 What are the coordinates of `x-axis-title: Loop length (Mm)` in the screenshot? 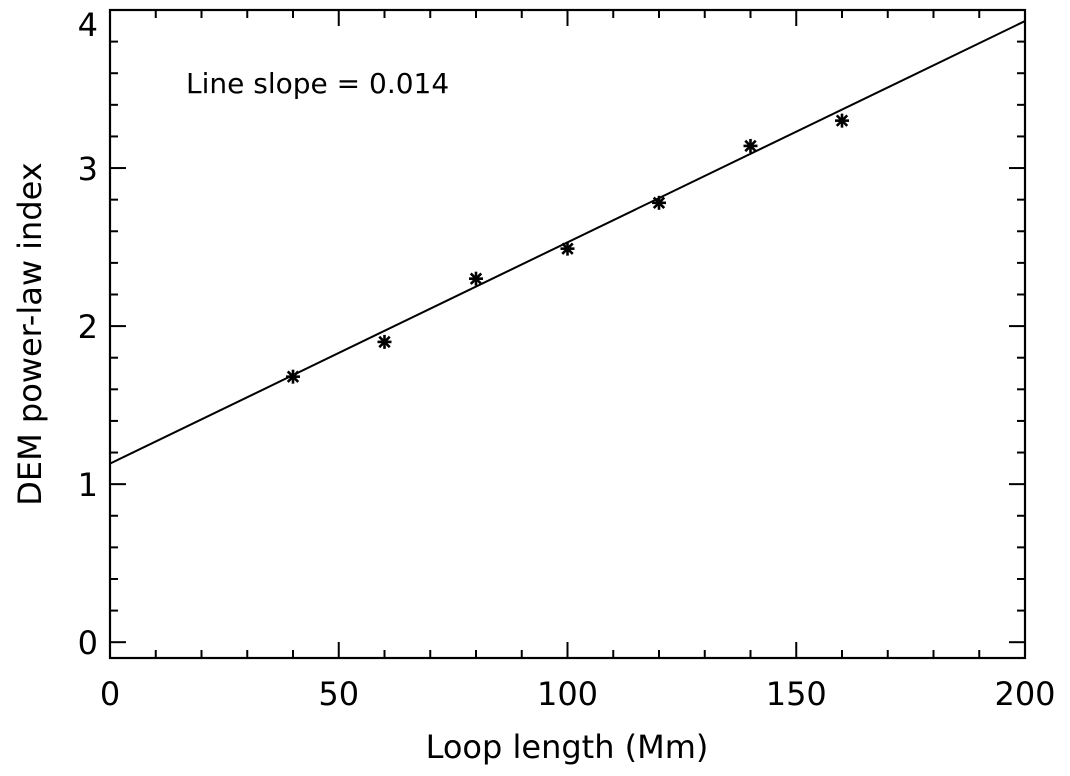 It's located at (567, 747).